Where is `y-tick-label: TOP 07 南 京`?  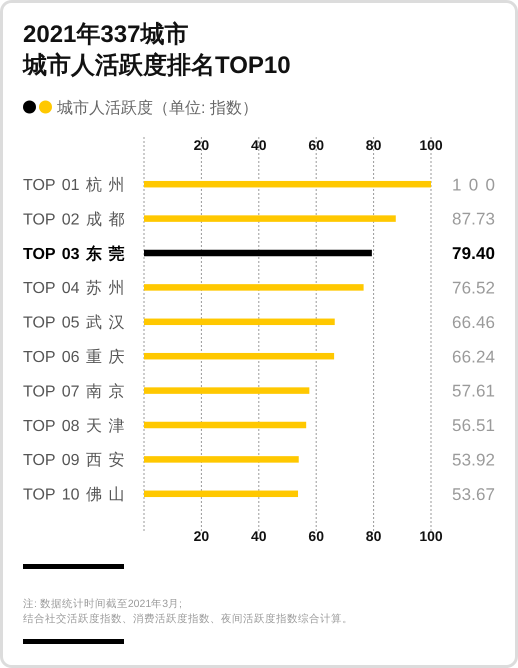 y-tick-label: TOP 07 南 京 is located at coordinates (73, 391).